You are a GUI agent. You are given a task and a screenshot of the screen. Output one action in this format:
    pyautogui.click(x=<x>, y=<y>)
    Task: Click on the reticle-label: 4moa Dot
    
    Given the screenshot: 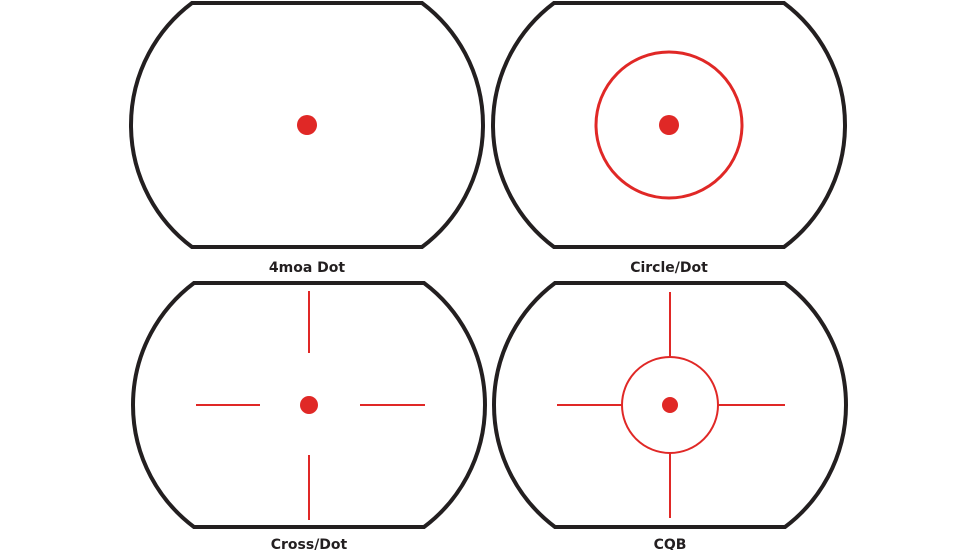 What is the action you would take?
    pyautogui.click(x=307, y=268)
    